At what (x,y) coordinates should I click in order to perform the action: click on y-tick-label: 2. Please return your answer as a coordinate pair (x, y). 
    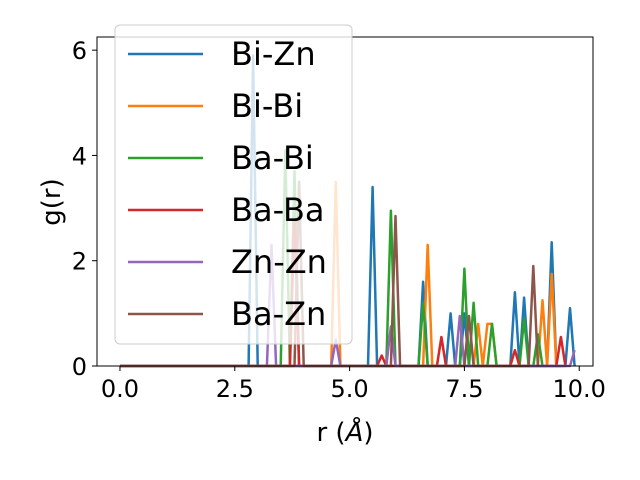
    Looking at the image, I should click on (79, 262).